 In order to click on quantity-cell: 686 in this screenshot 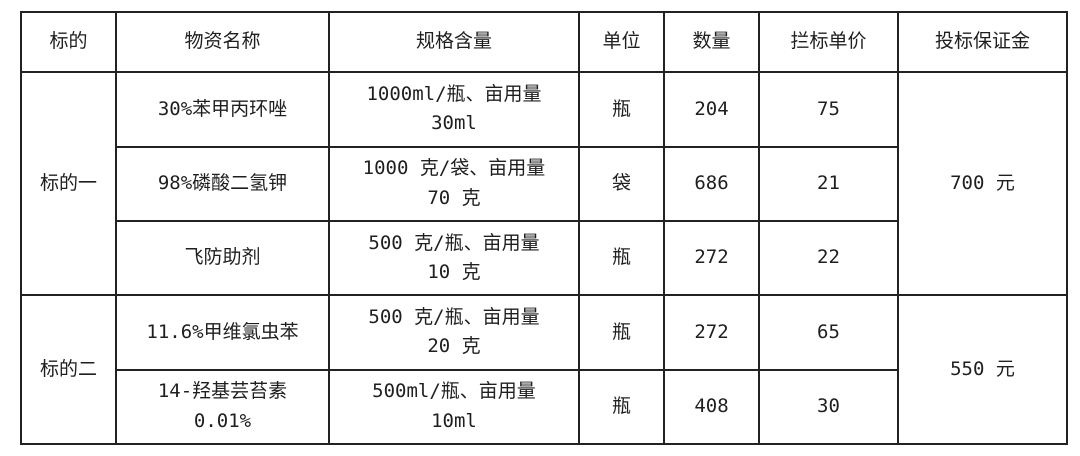, I will do `click(711, 183)`.